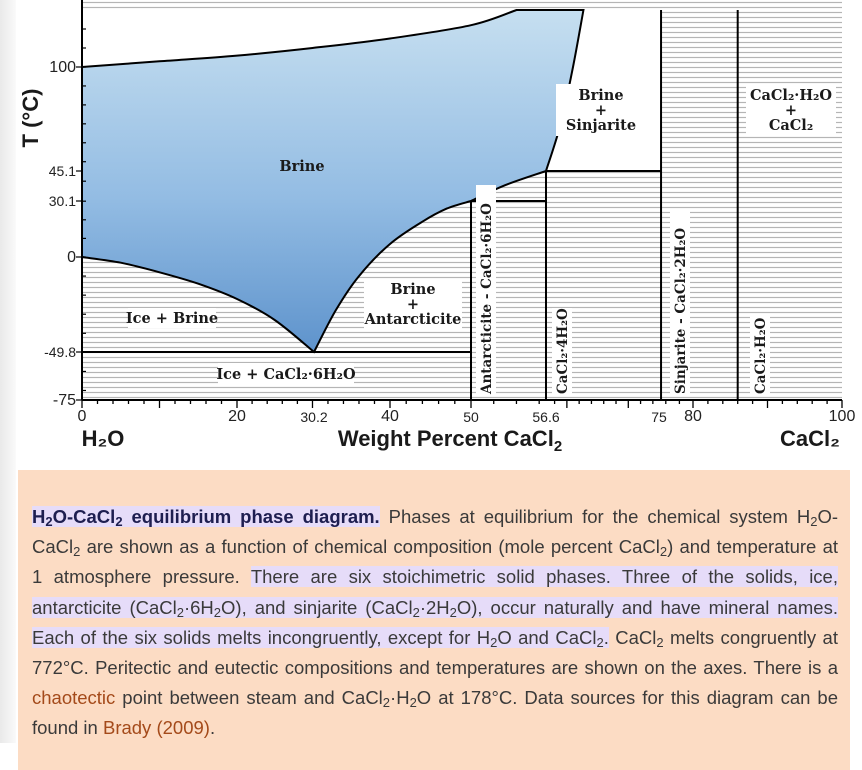 The width and height of the screenshot is (862, 770). What do you see at coordinates (659, 417) in the screenshot?
I see `x-tick-label: 75` at bounding box center [659, 417].